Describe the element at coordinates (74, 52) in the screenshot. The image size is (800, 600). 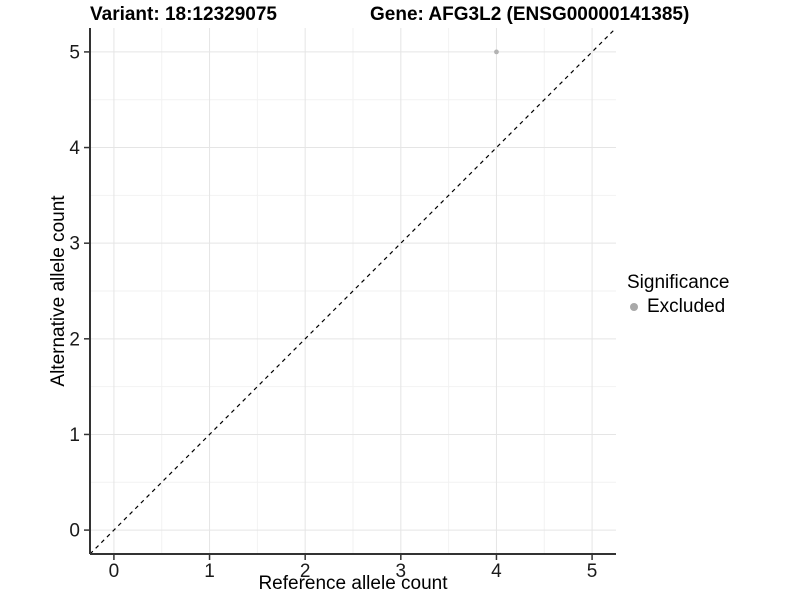
I see `y-tick-label: 5` at that location.